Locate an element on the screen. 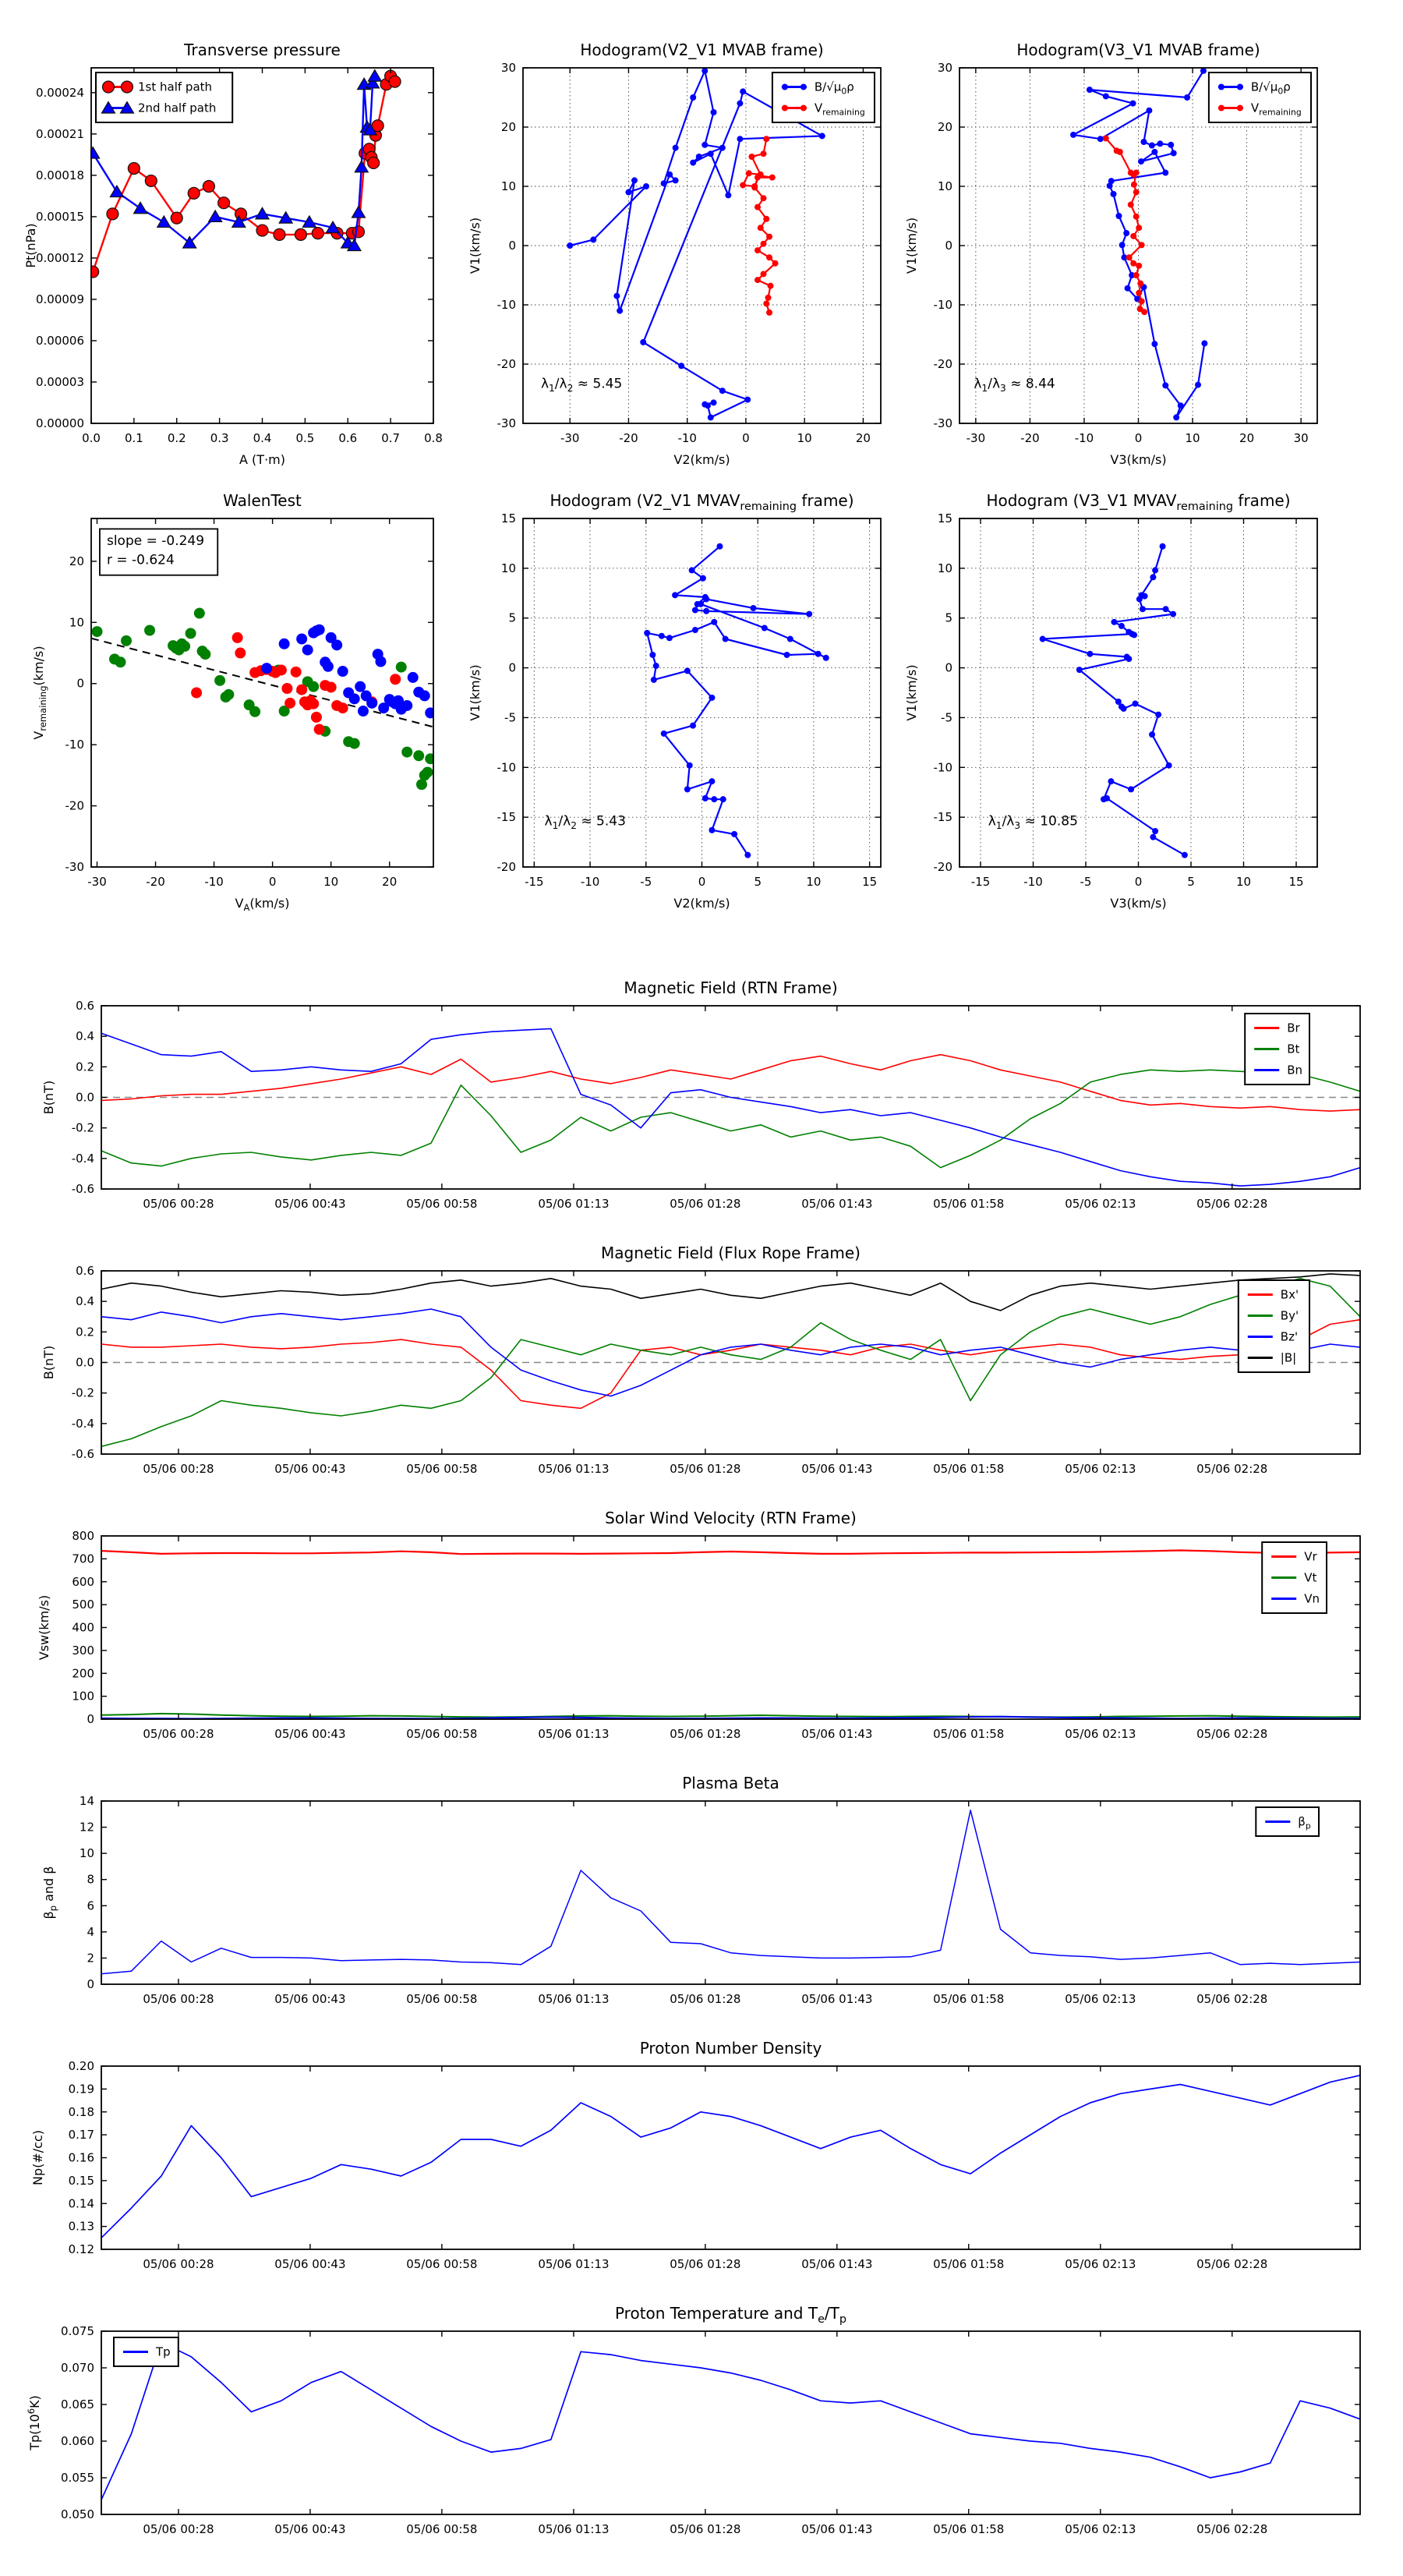 The height and width of the screenshot is (2576, 1403). x-tick-label: 05/06 00:28 is located at coordinates (178, 2264).